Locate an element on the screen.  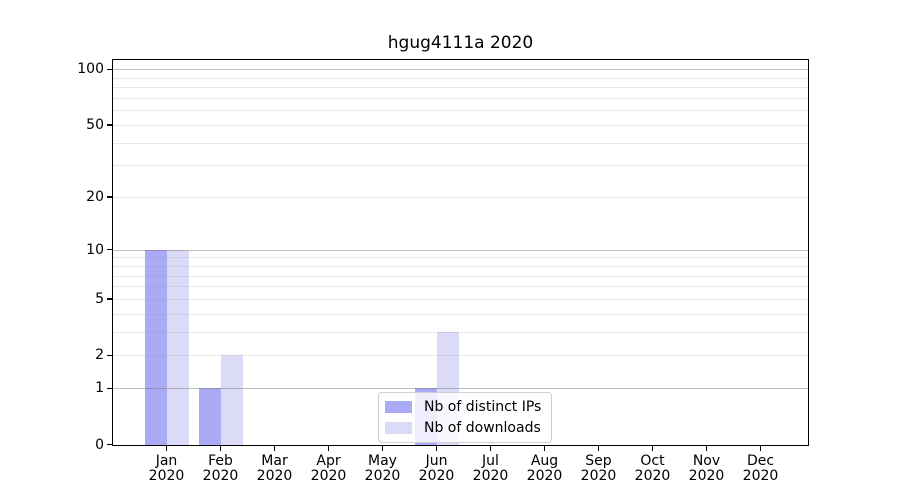
x-axis-tick-label-dec: Dec 2020 is located at coordinates (761, 468).